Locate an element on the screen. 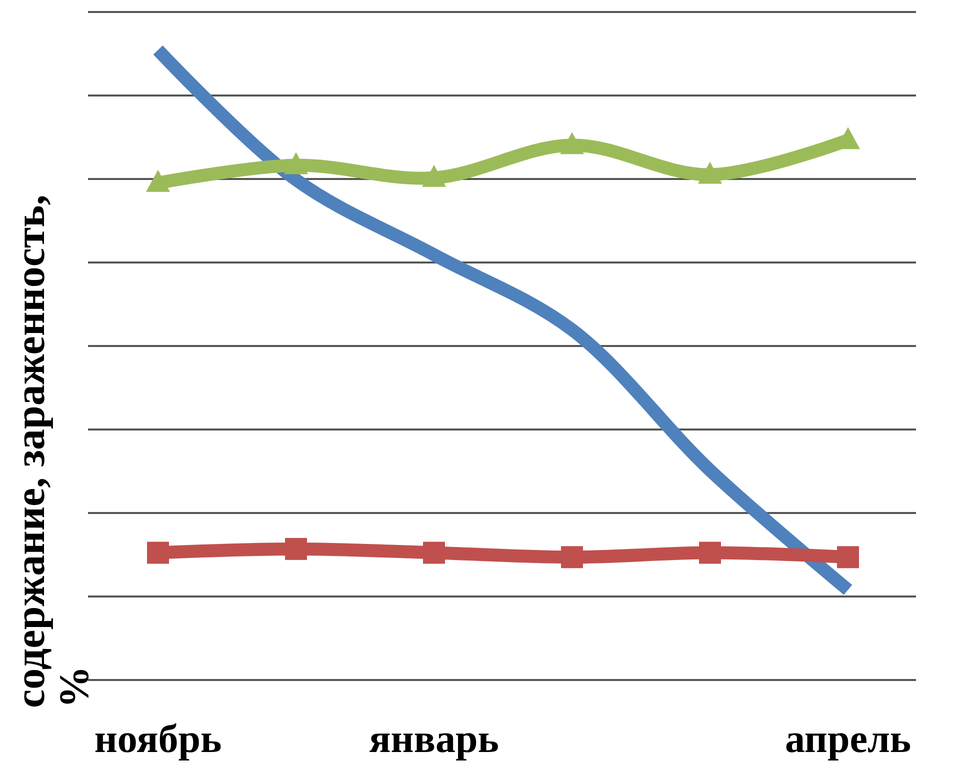  x-tick-label: январь is located at coordinates (434, 738).